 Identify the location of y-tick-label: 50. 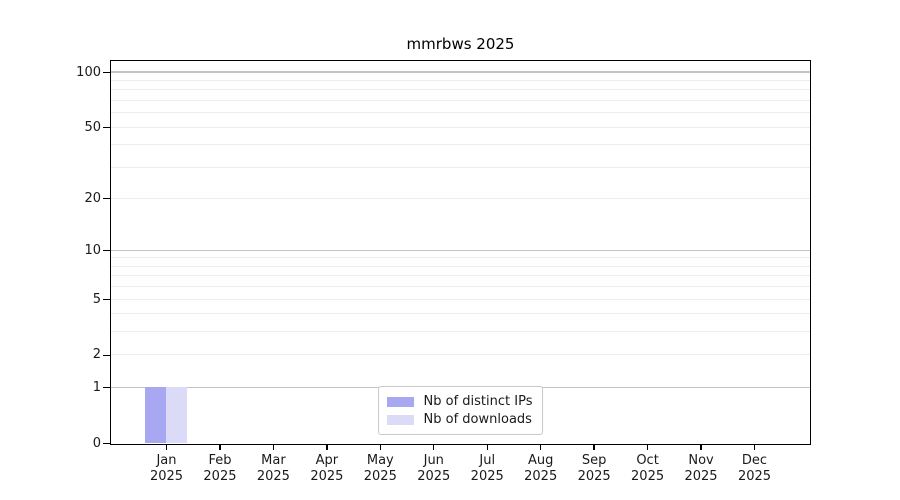
(92, 127).